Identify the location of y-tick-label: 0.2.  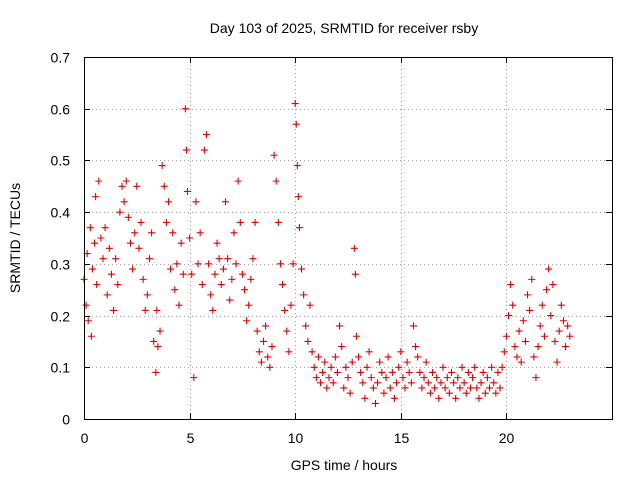
(61, 317).